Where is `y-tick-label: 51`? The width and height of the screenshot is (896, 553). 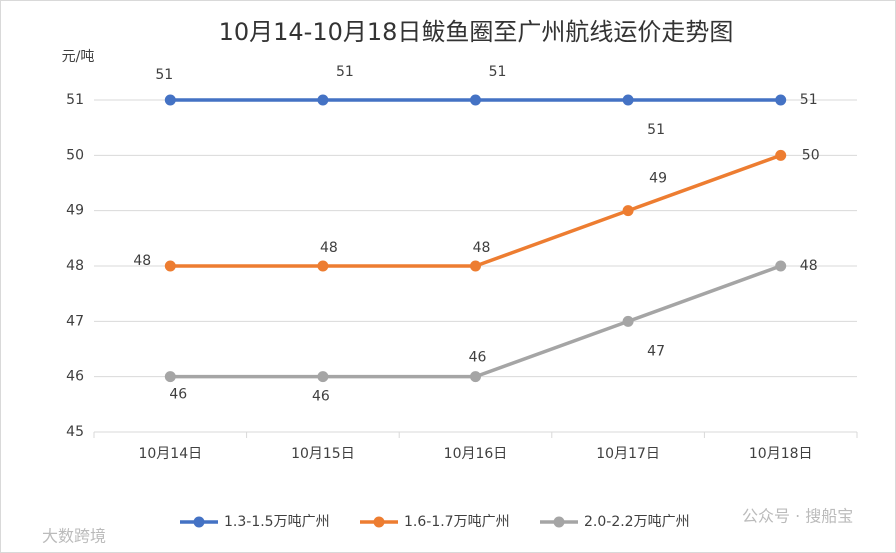
y-tick-label: 51 is located at coordinates (75, 100).